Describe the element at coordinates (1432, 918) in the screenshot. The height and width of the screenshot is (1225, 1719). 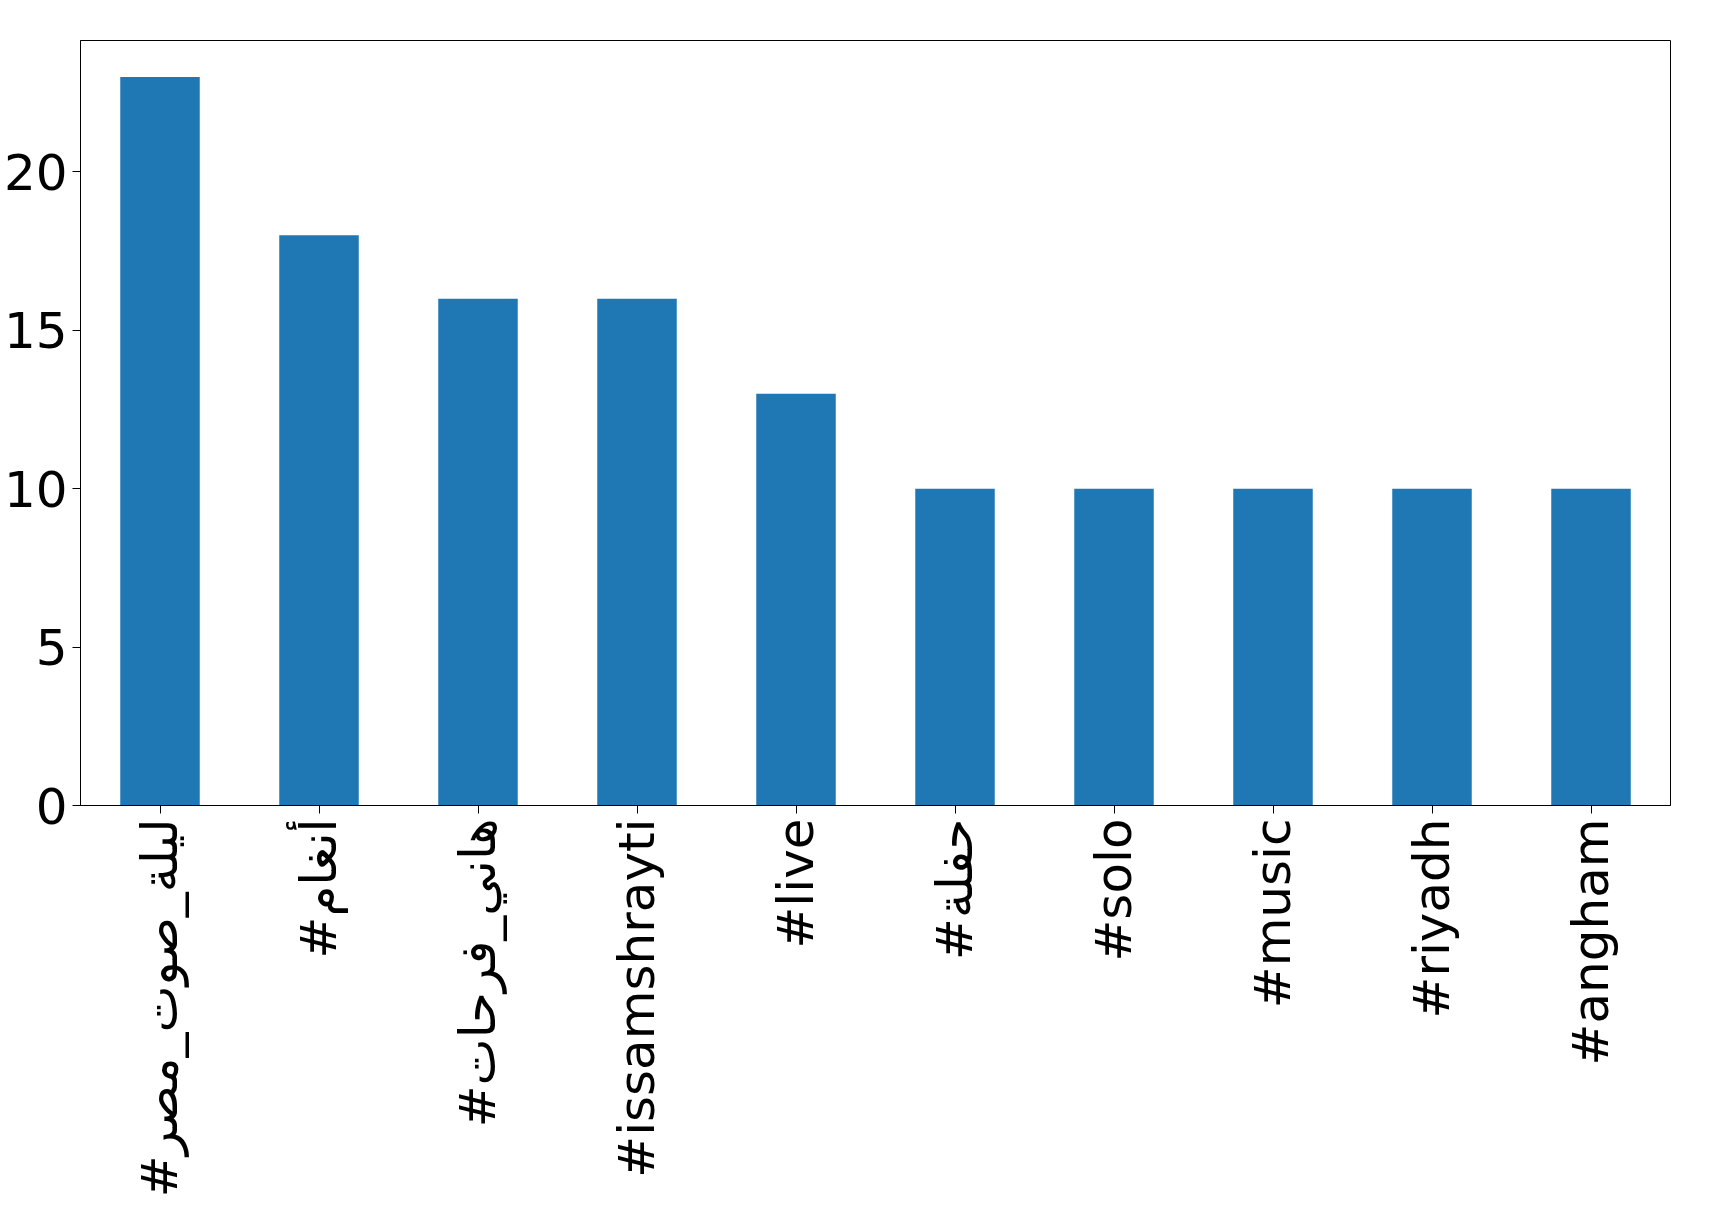
I see `x-tick-label: #riyadh` at that location.